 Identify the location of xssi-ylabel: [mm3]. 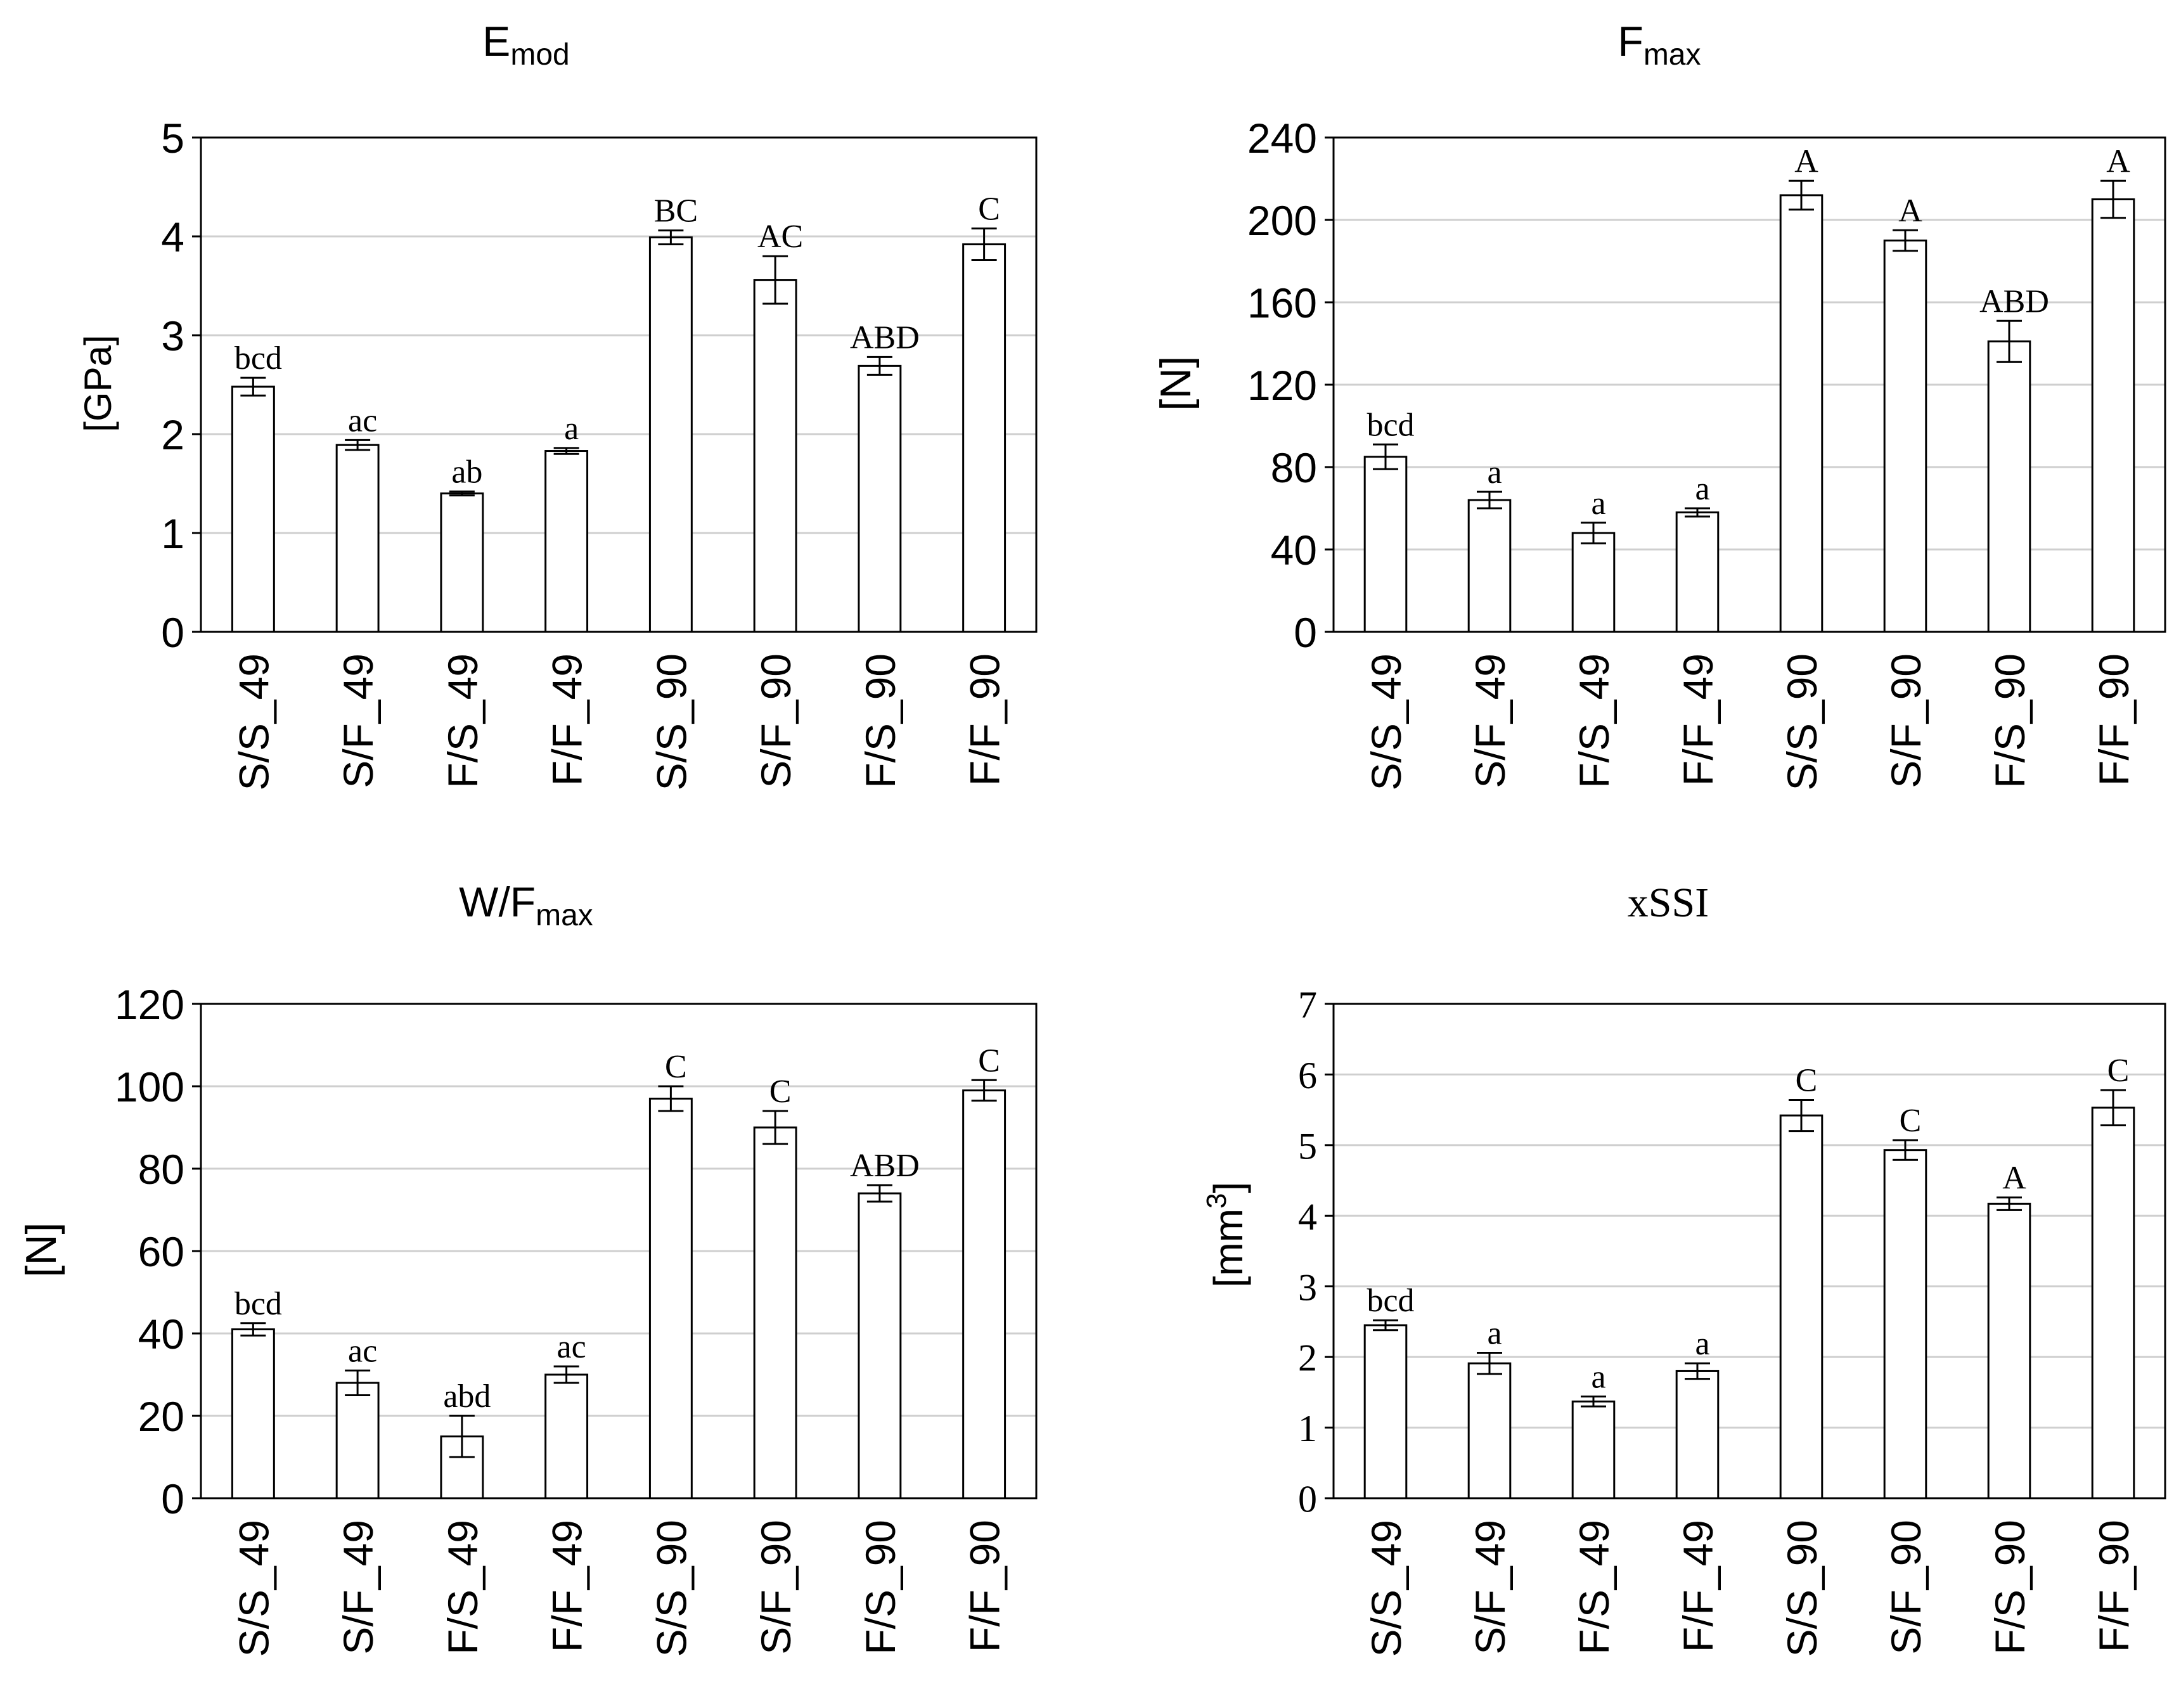
(1226, 1235).